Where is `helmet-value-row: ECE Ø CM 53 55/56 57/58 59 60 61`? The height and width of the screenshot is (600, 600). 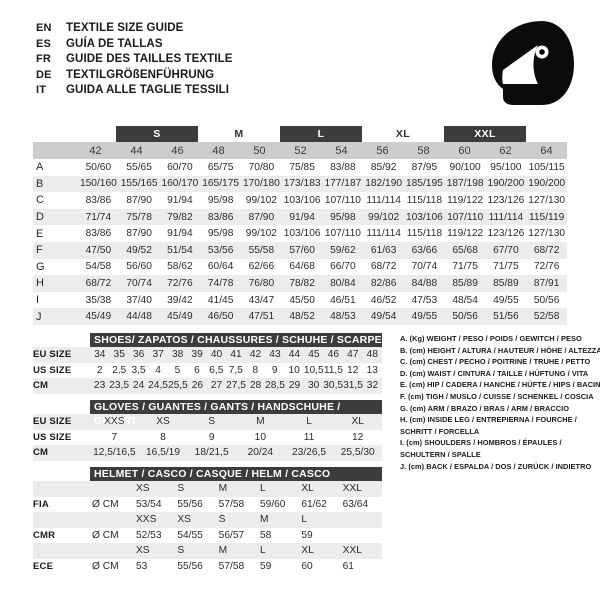
helmet-value-row: ECE Ø CM 53 55/56 57/58 59 60 61 is located at coordinates (207, 567).